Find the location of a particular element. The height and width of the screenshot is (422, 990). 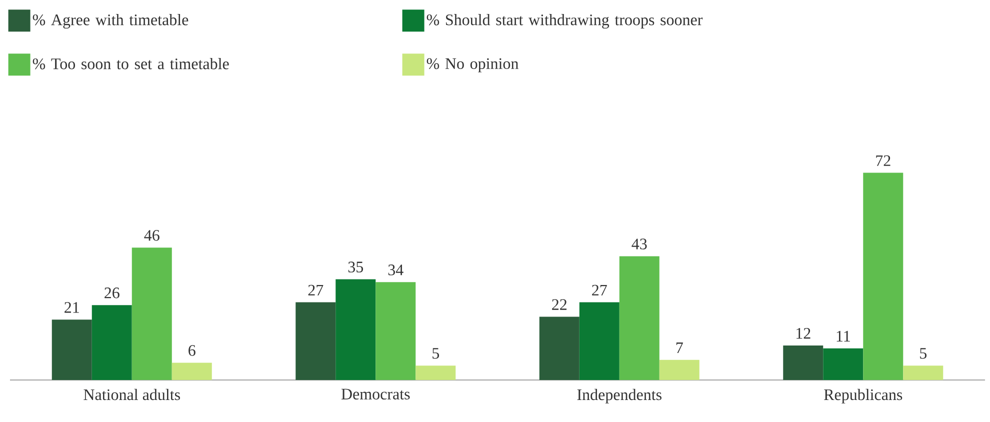

data-label: 7 is located at coordinates (679, 347).